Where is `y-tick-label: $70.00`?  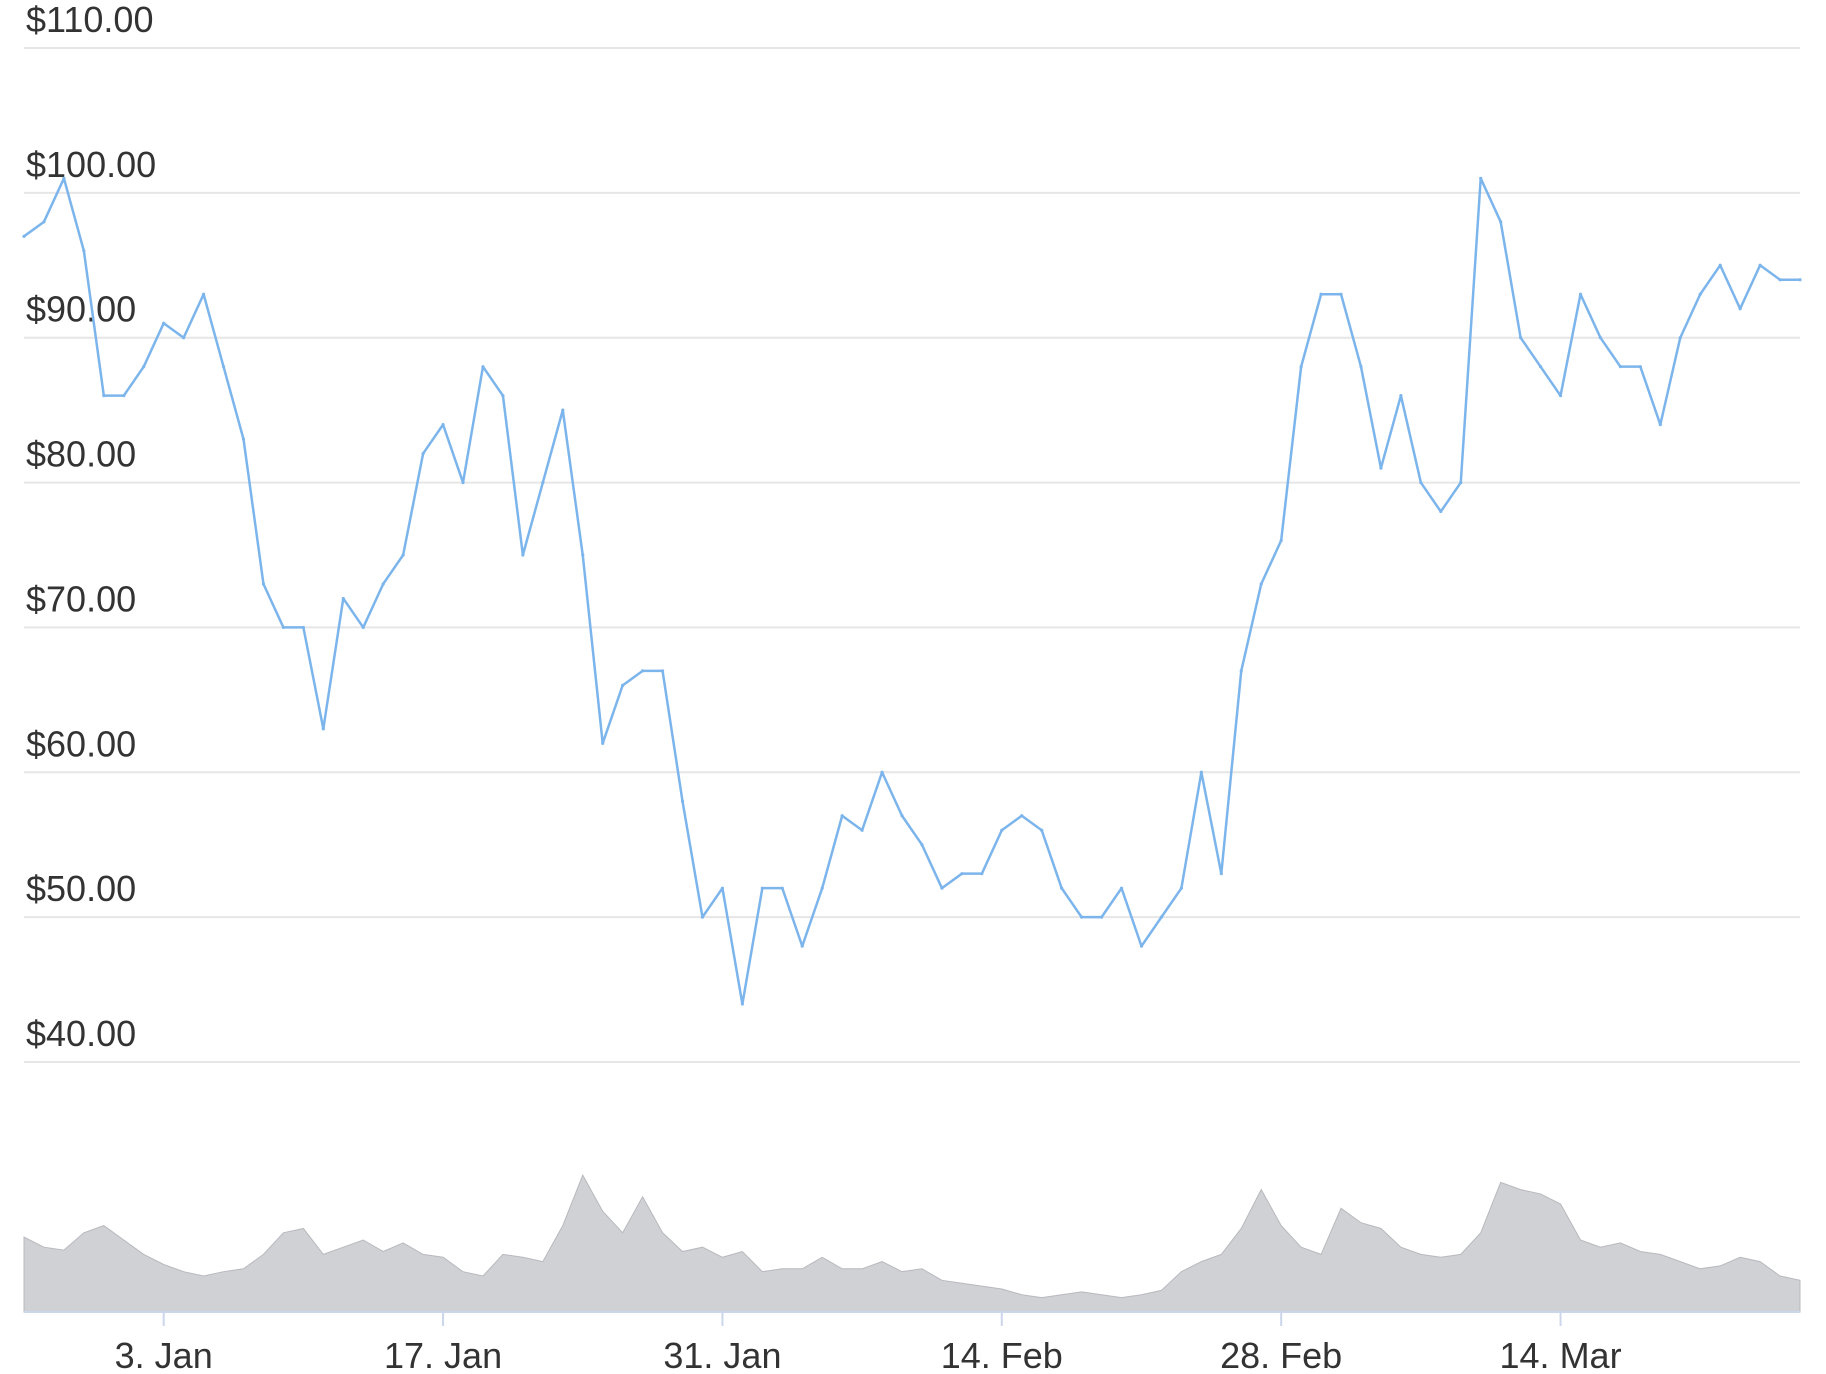 y-tick-label: $70.00 is located at coordinates (81, 598).